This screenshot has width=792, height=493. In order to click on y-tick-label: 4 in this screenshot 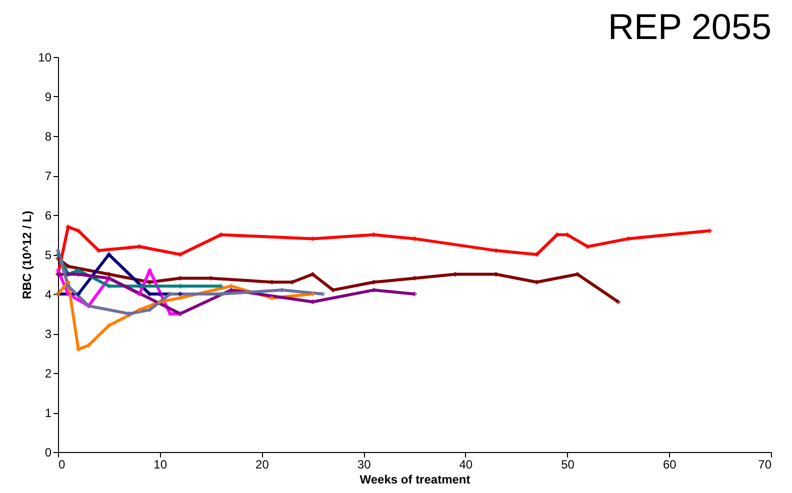, I will do `click(48, 295)`.